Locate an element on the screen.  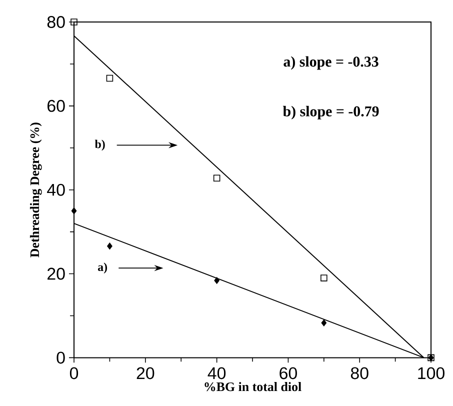
x-tick-label: 20 is located at coordinates (145, 373).